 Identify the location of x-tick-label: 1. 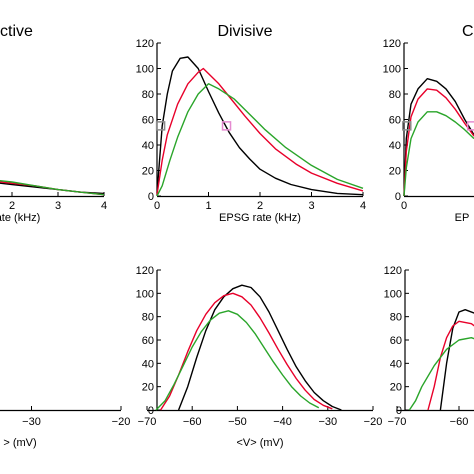
(208, 206).